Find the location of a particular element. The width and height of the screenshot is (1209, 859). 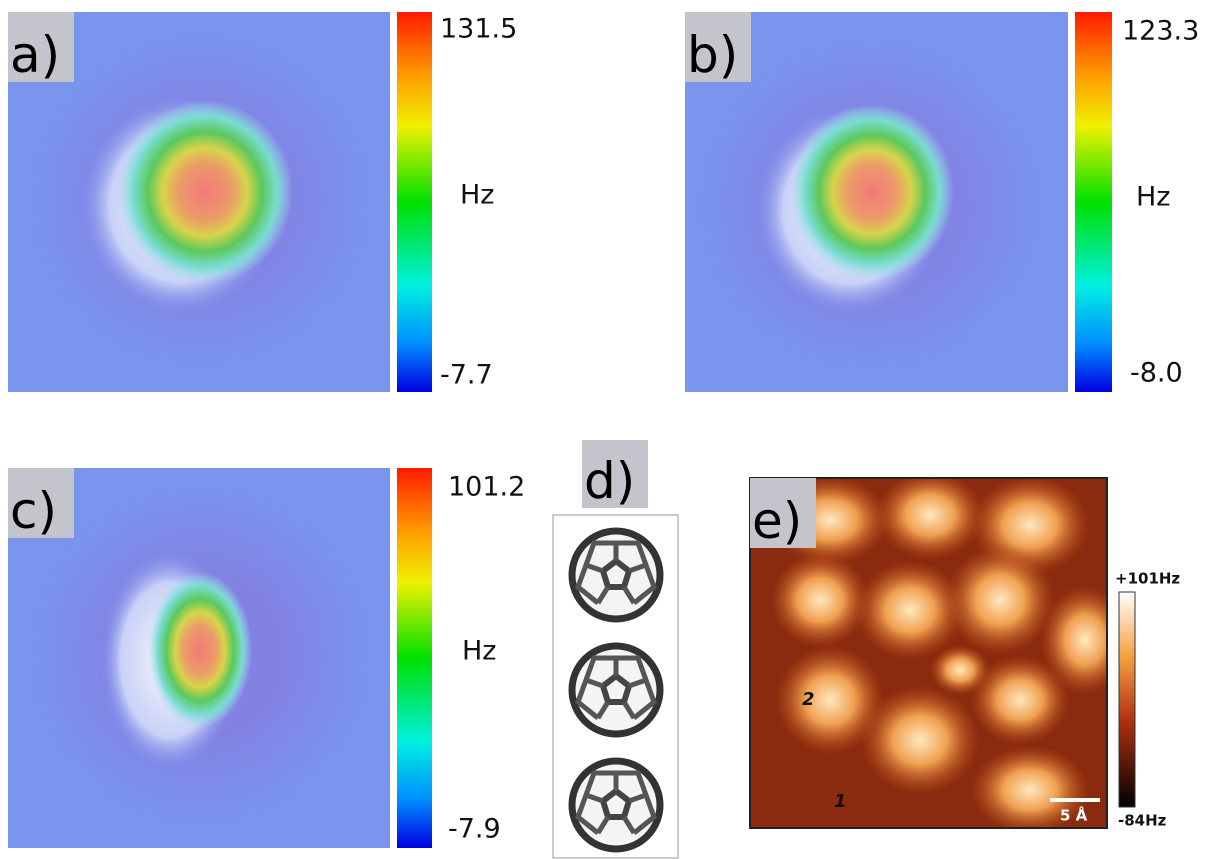

label: 5 Å is located at coordinates (1074, 815).